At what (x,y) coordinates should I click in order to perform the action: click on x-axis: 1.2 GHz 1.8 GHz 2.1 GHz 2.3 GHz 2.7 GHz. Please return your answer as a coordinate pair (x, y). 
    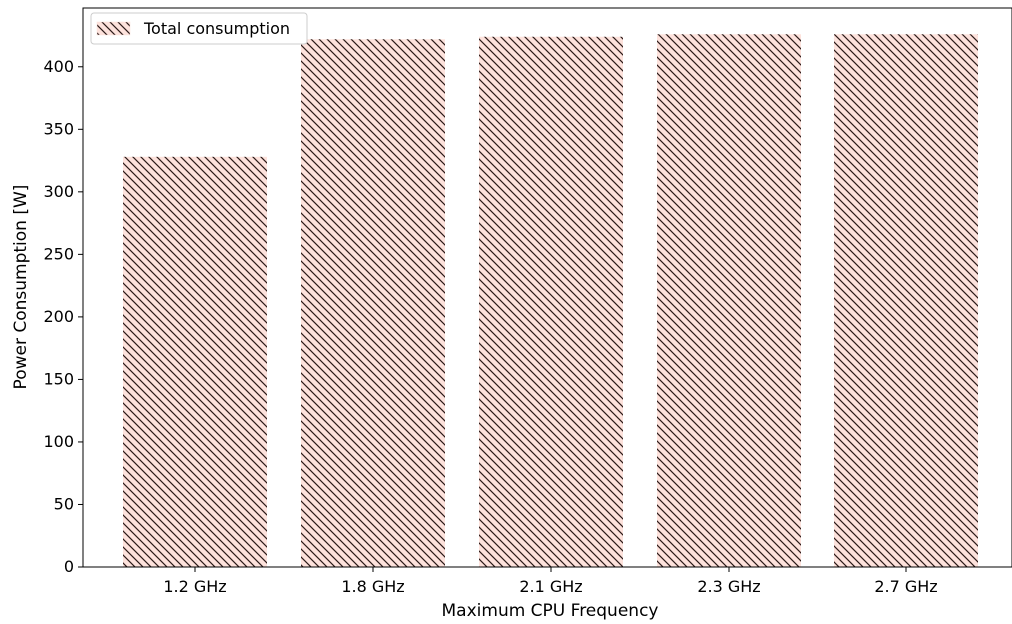
    Looking at the image, I should click on (550, 581).